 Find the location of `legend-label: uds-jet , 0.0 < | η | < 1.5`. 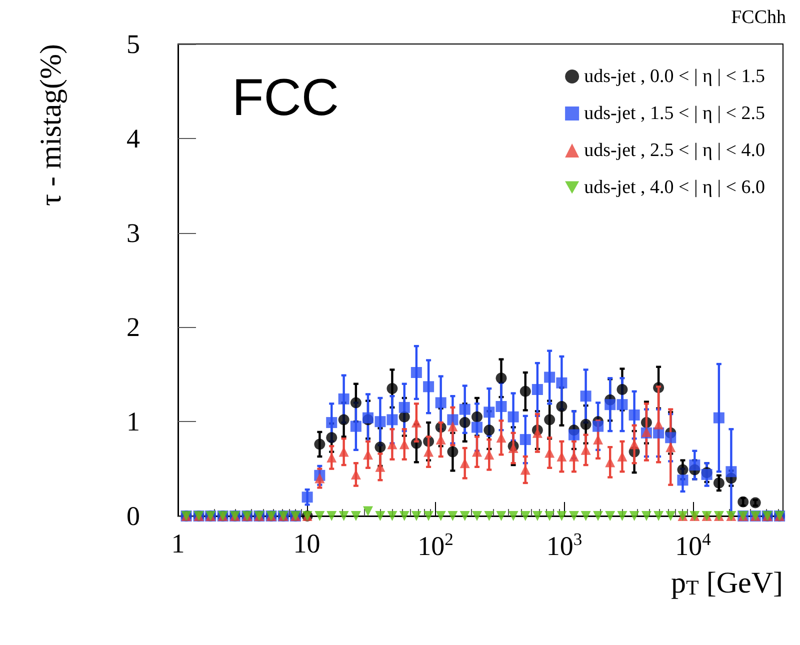

legend-label: uds-jet , 0.0 < | η | < 1.5 is located at coordinates (674, 76).